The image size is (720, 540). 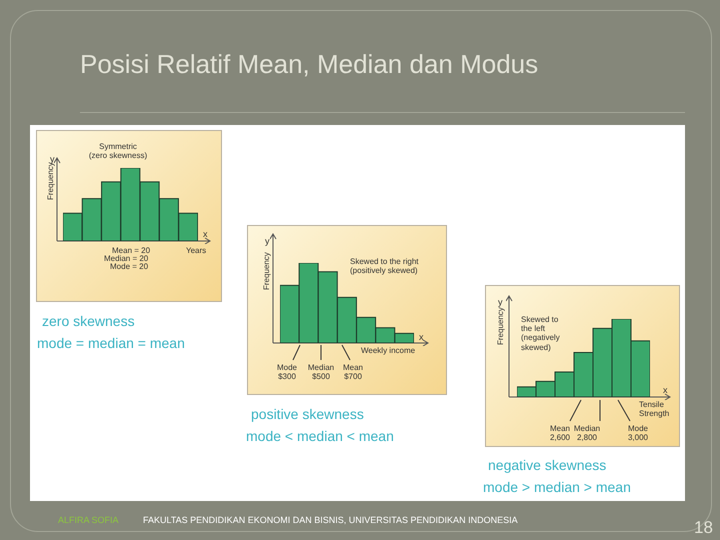 I want to click on text: Posisi Relatif Mean, Median dan Modus, so click(x=309, y=64).